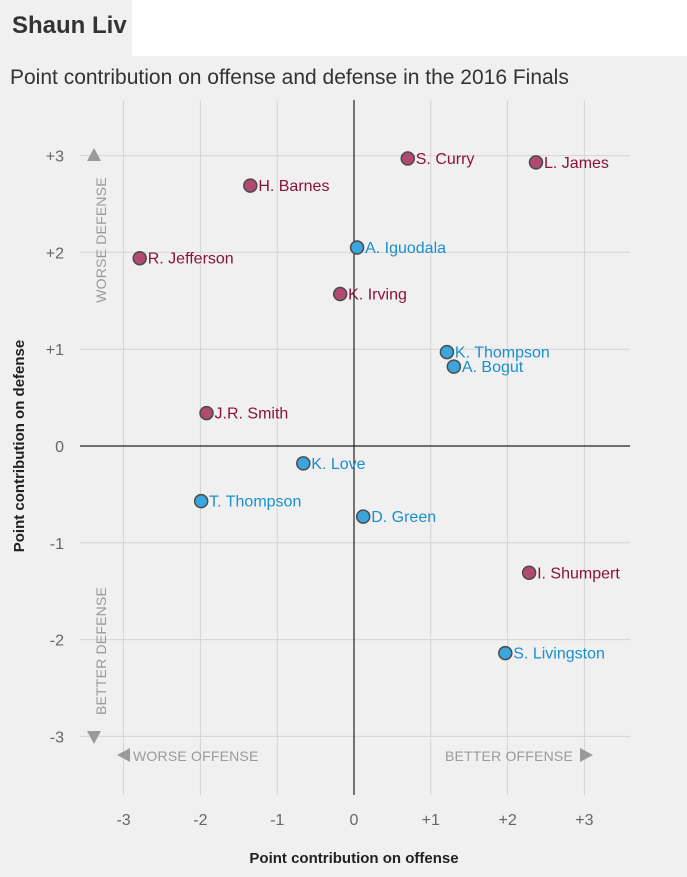 This screenshot has width=687, height=877. Describe the element at coordinates (57, 737) in the screenshot. I see `y-tick-label: -3` at that location.